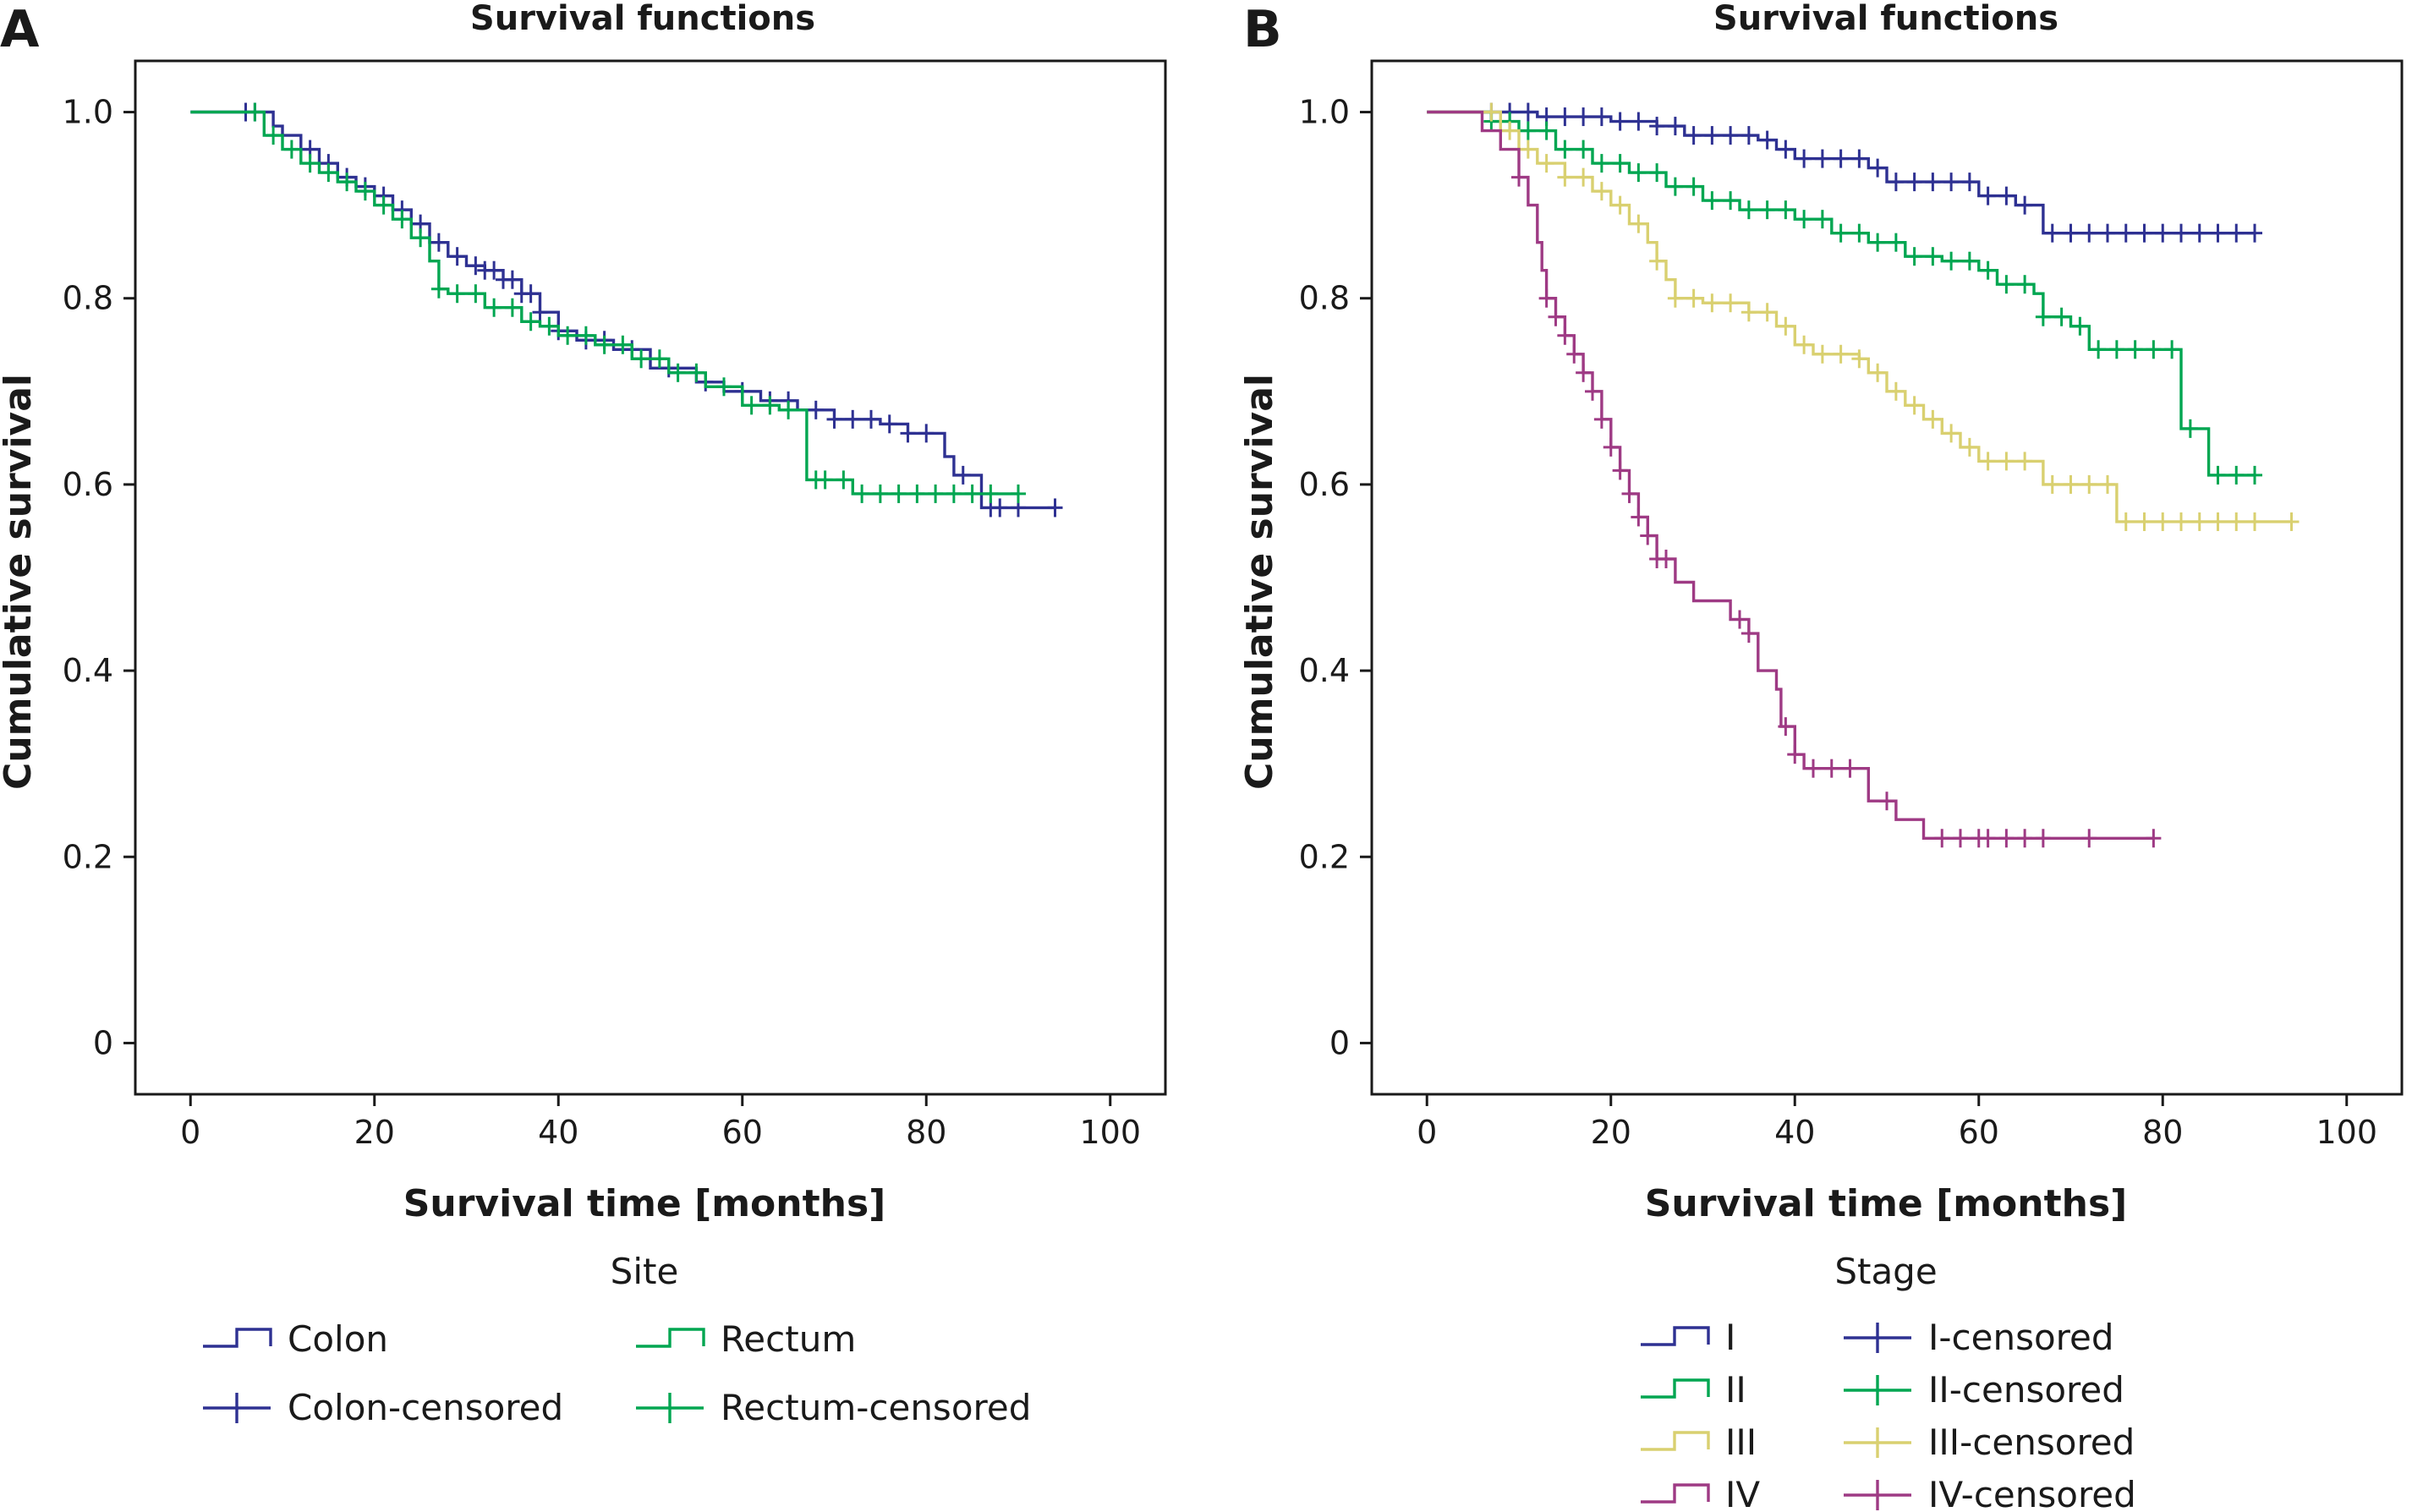 Image resolution: width=2412 pixels, height=1512 pixels. Describe the element at coordinates (926, 1132) in the screenshot. I see `x-tick-label-a: 80` at that location.